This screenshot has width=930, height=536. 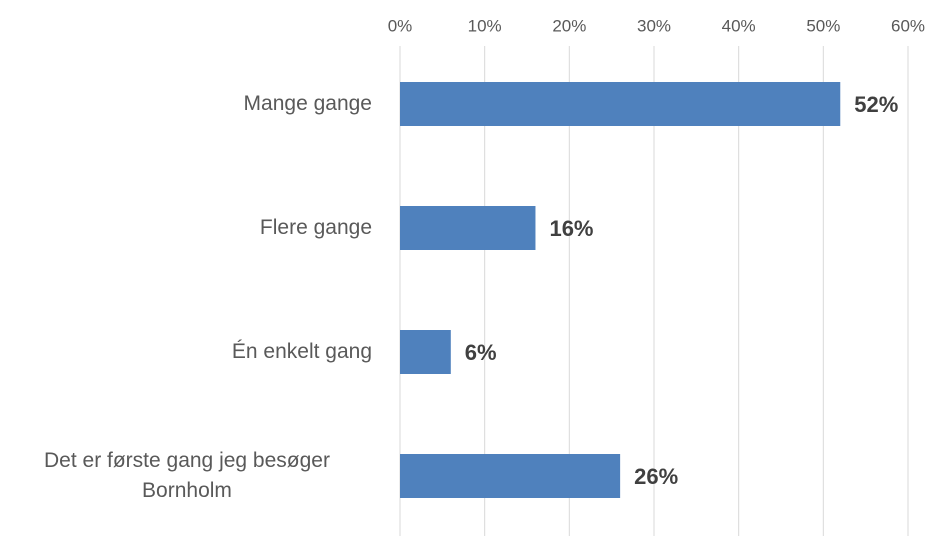 What do you see at coordinates (876, 104) in the screenshot?
I see `value-label: 52%` at bounding box center [876, 104].